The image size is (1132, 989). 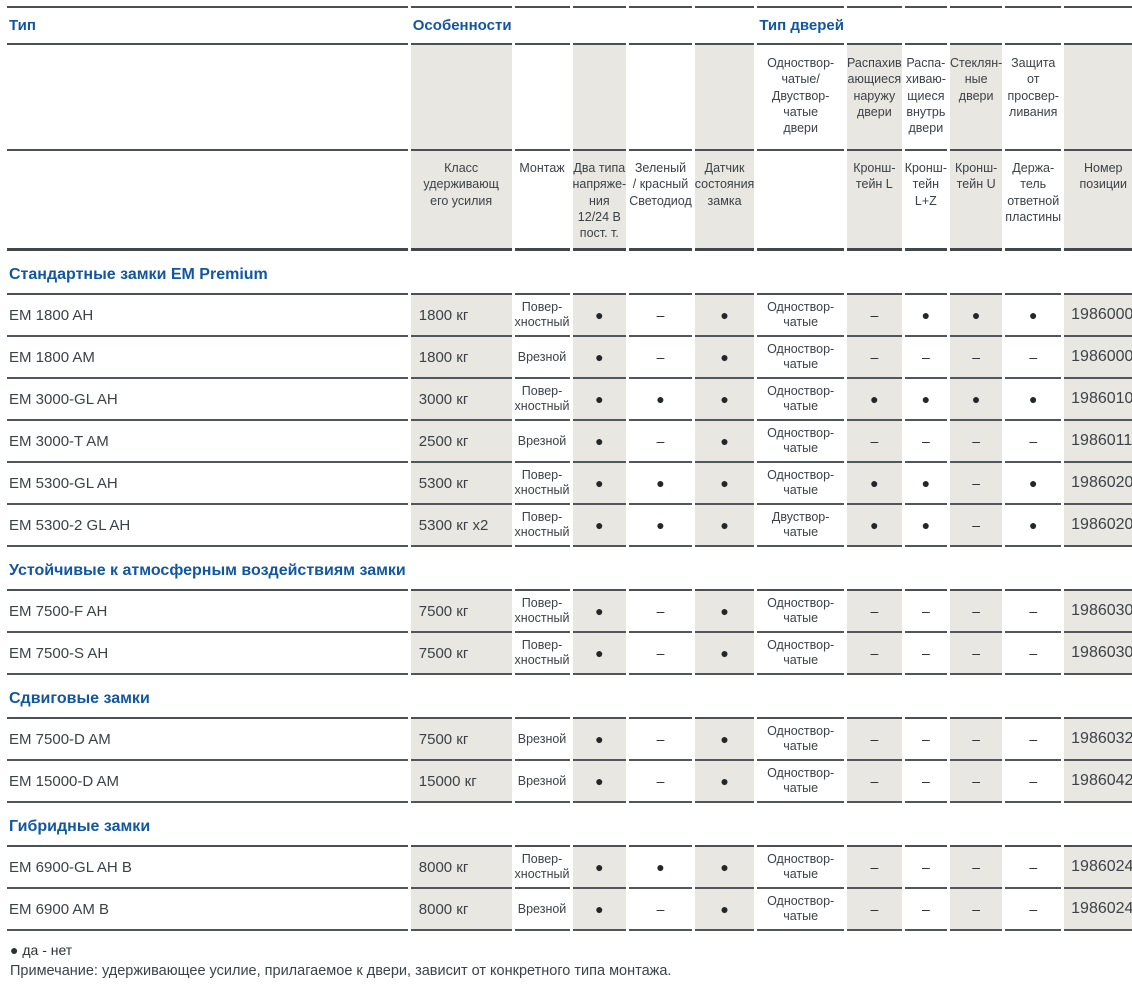 I want to click on led-cell: –, so click(x=660, y=782).